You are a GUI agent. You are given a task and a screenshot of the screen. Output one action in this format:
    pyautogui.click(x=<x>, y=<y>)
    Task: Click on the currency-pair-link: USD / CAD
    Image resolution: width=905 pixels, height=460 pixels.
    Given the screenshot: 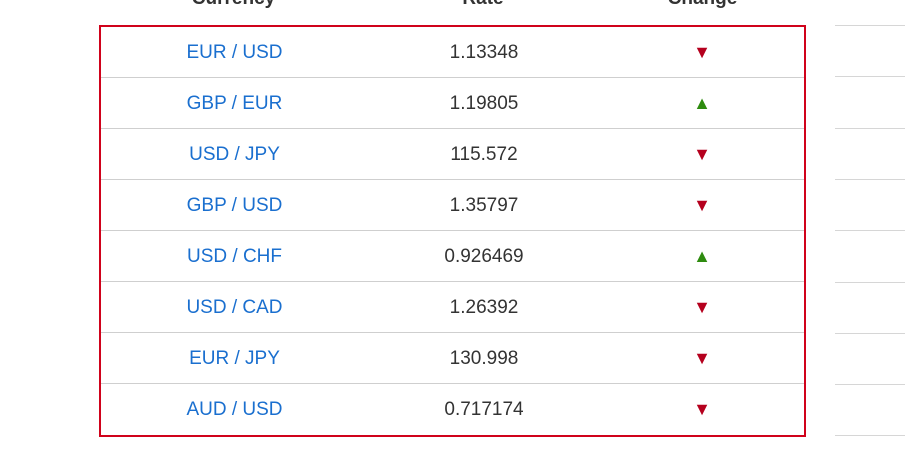 What is the action you would take?
    pyautogui.click(x=234, y=307)
    